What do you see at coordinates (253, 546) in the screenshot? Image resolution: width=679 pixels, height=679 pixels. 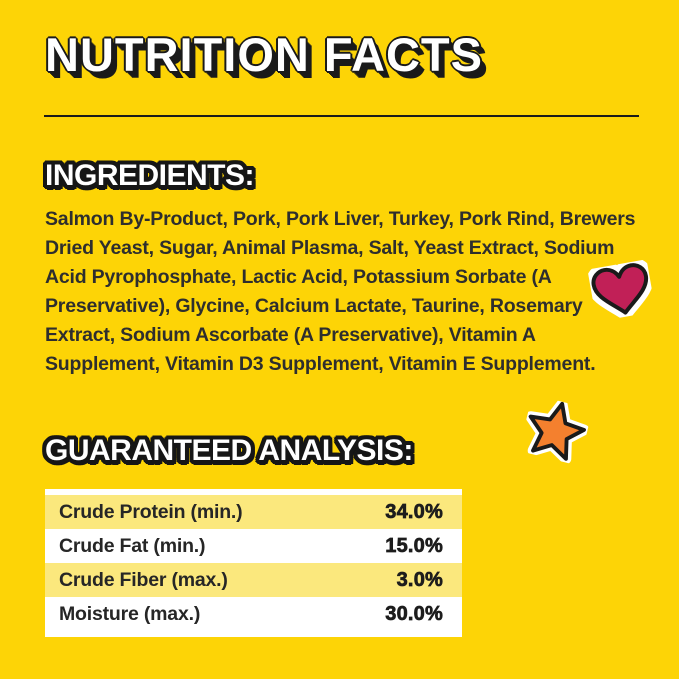 I see `table-row: Crude Fat (min.) 15.0%` at bounding box center [253, 546].